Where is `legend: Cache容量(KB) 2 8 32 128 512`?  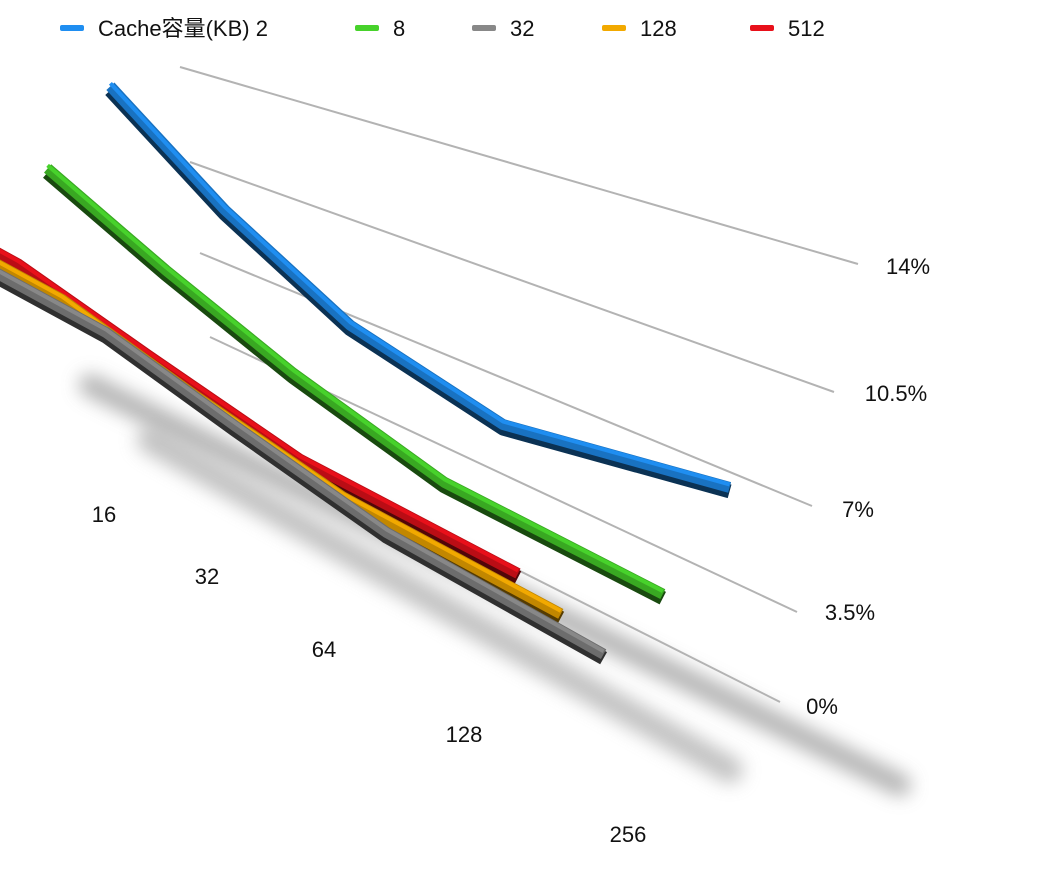
legend: Cache容量(KB) 2 8 32 128 512 is located at coordinates (442, 28).